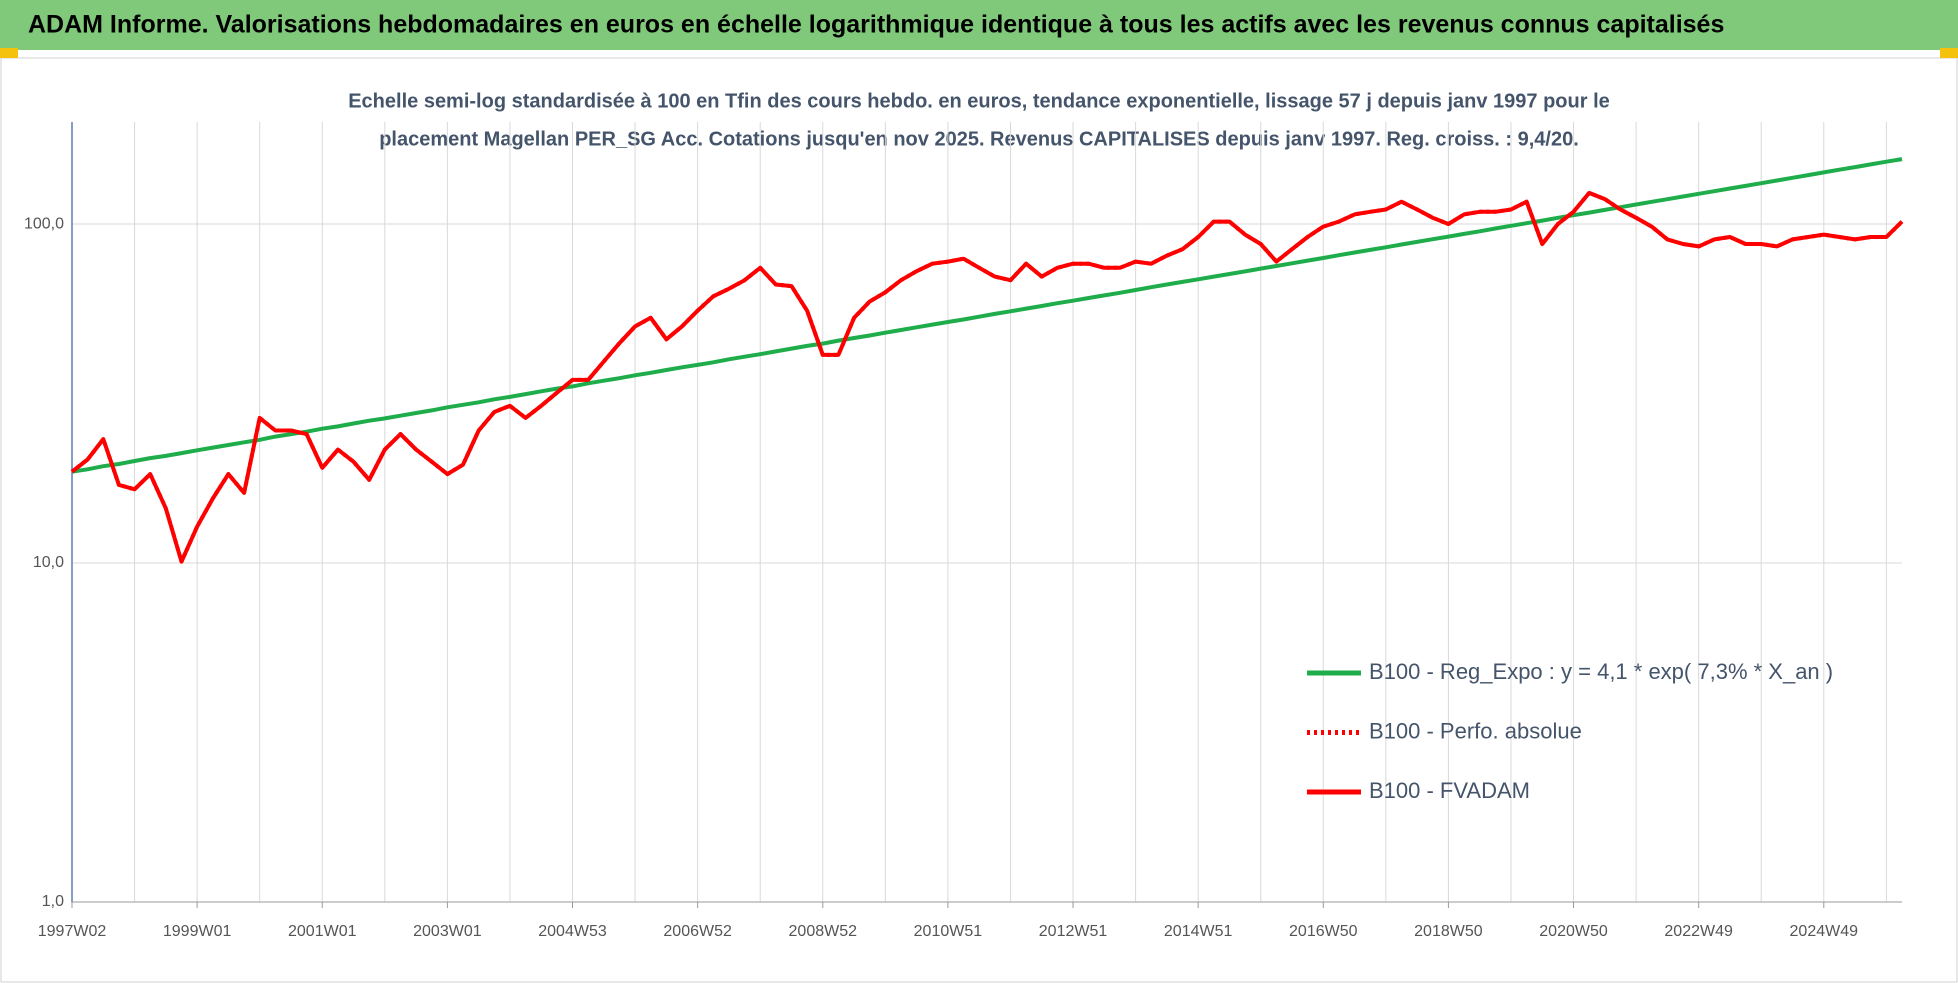  Describe the element at coordinates (1475, 730) in the screenshot. I see `legend-label: B100 - Perfo. absolue` at that location.